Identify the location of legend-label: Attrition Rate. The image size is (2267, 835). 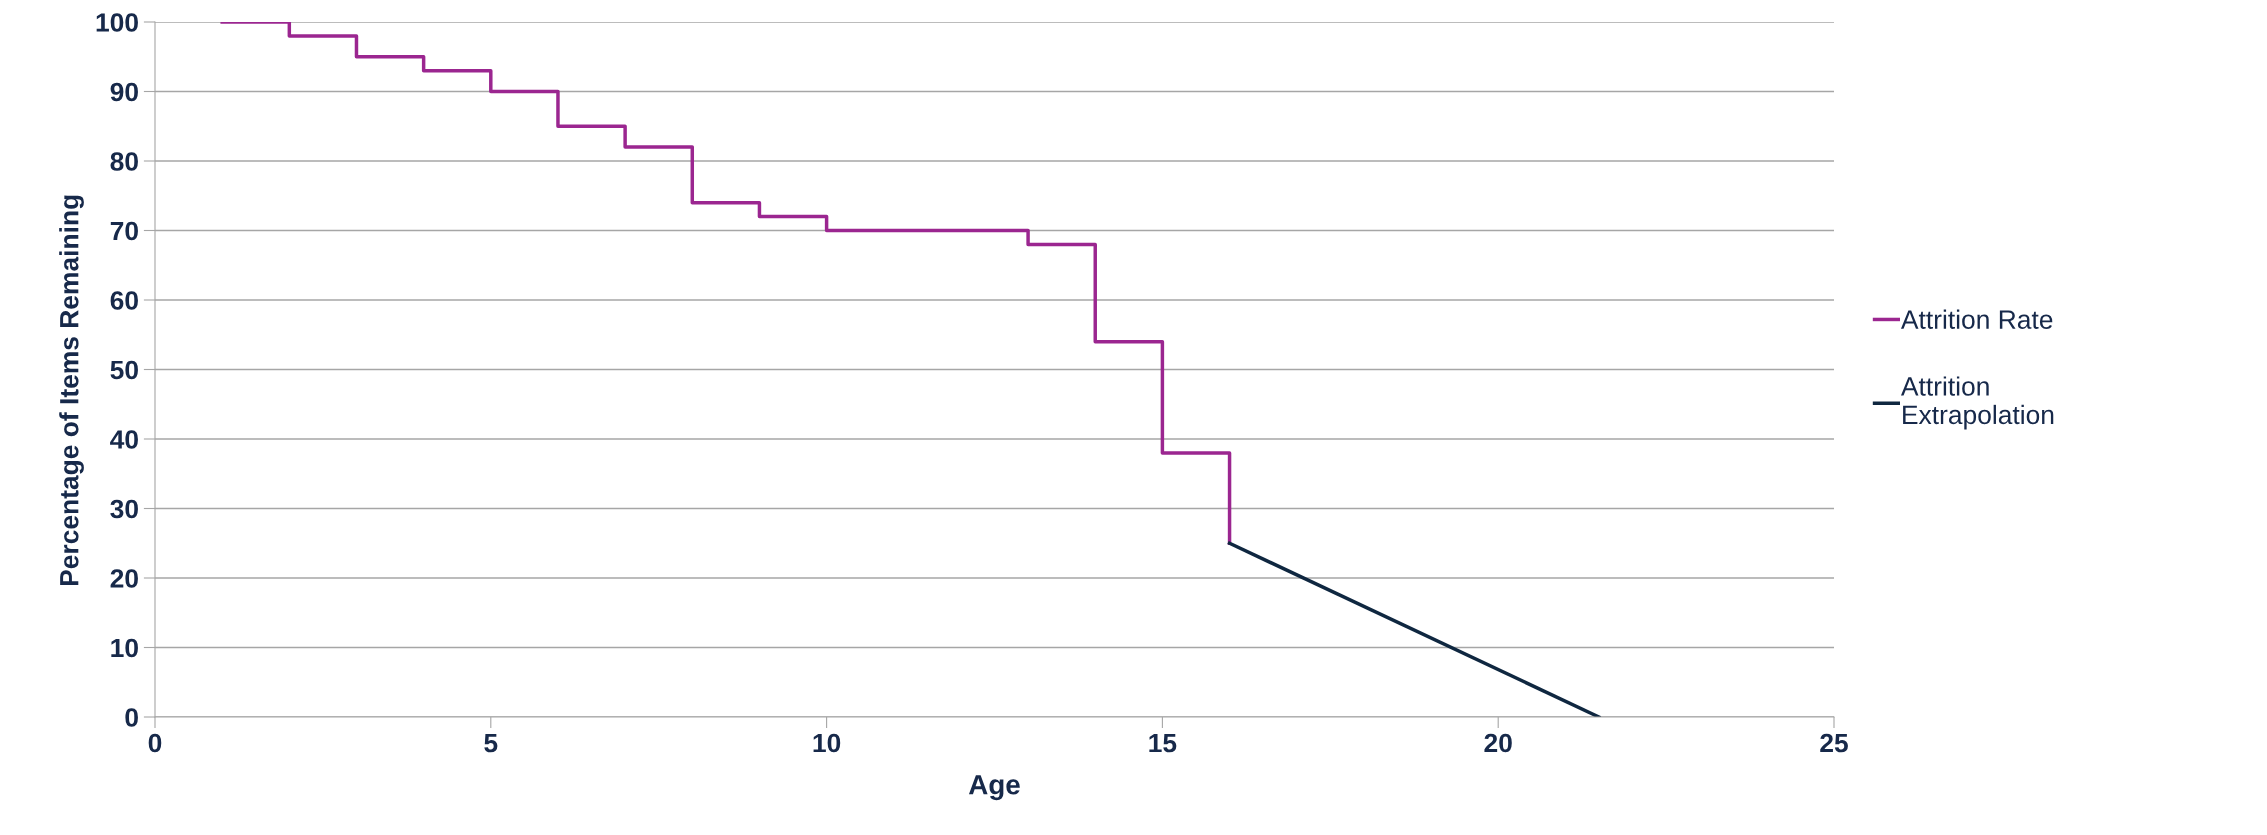
(1976, 319).